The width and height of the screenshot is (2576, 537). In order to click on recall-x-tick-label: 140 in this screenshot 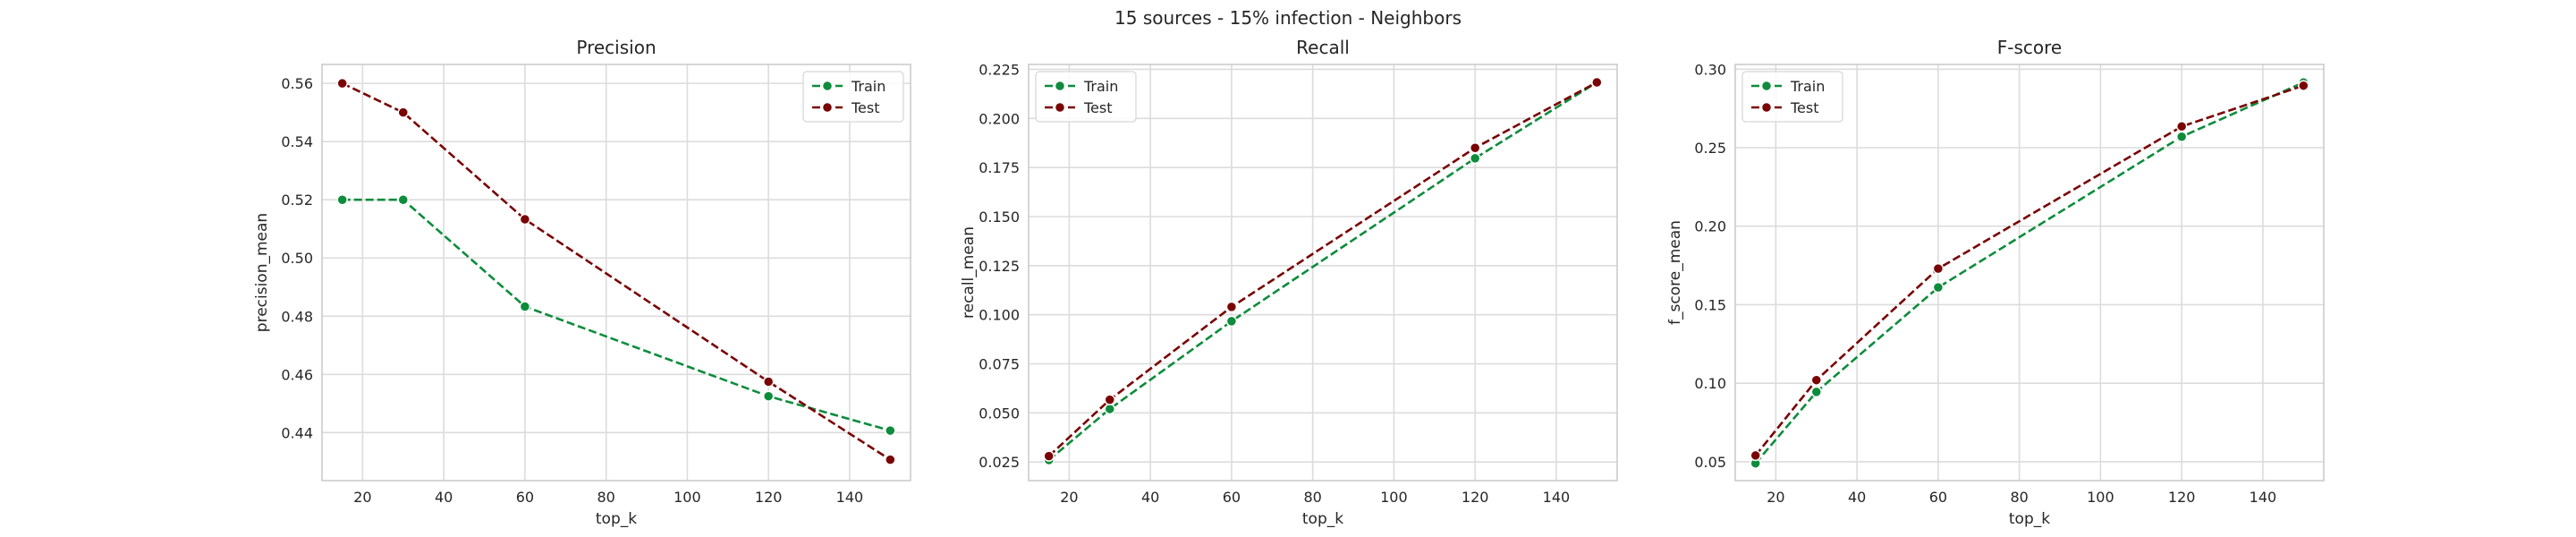, I will do `click(1557, 497)`.